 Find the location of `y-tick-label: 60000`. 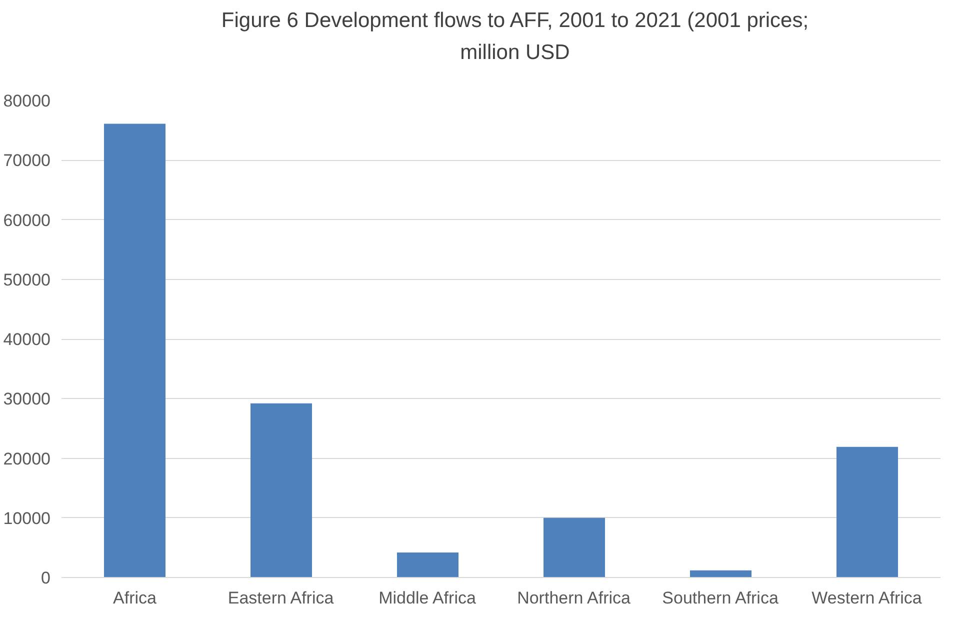

y-tick-label: 60000 is located at coordinates (27, 220).